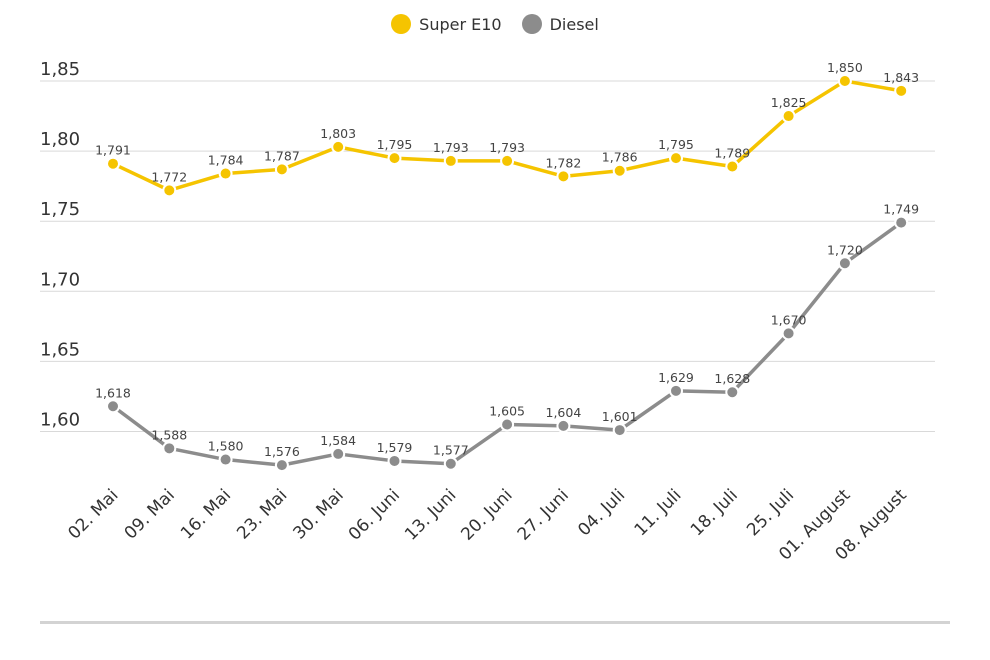 This screenshot has height=660, width=990. I want to click on data-label: 1,786, so click(620, 157).